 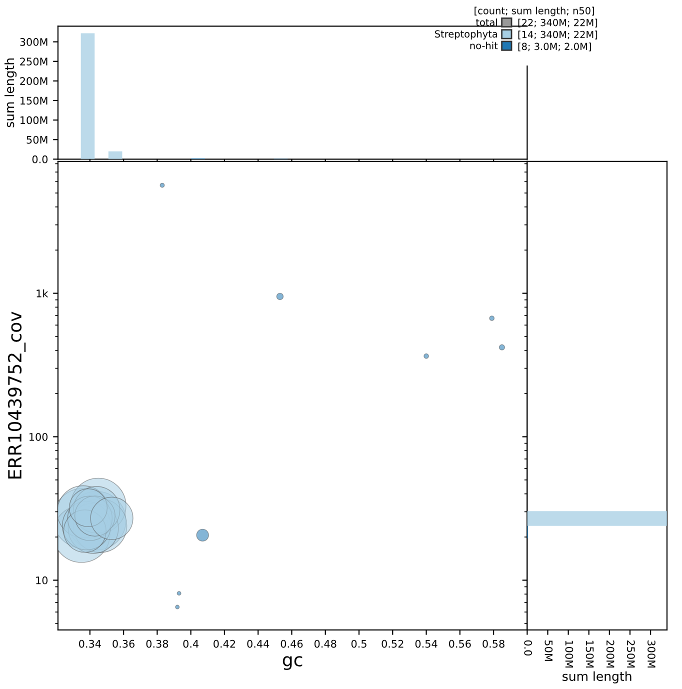 I want to click on legend-label: Streptophyta, so click(x=466, y=35).